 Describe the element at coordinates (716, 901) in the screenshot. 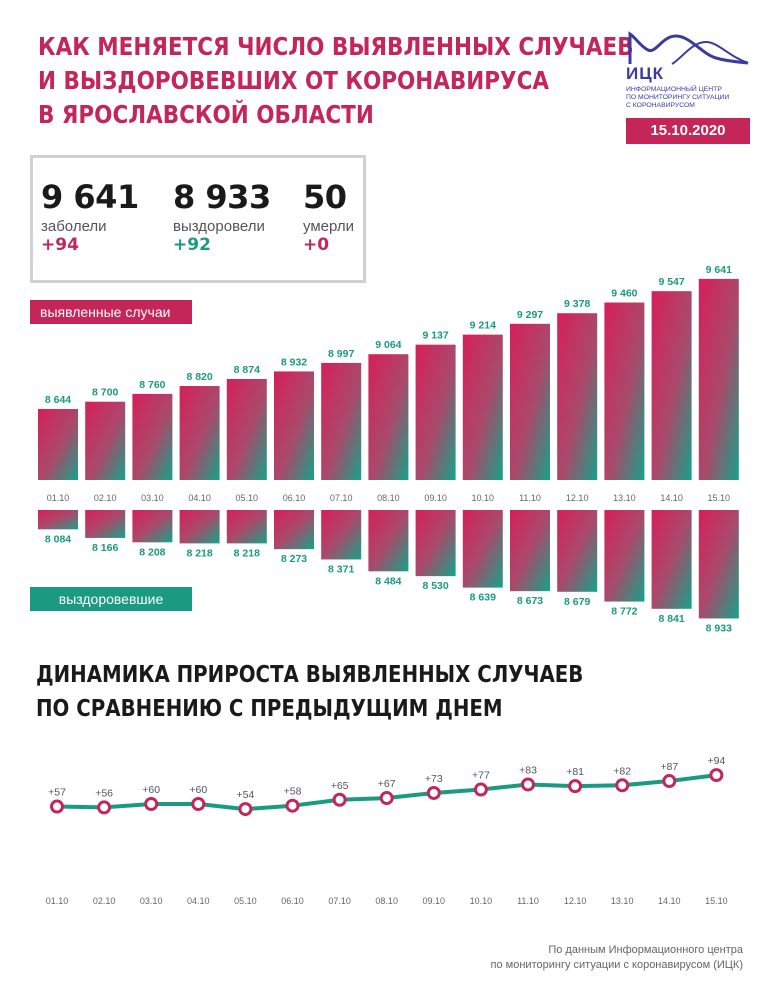

I see `line-category-label: 15.10` at that location.